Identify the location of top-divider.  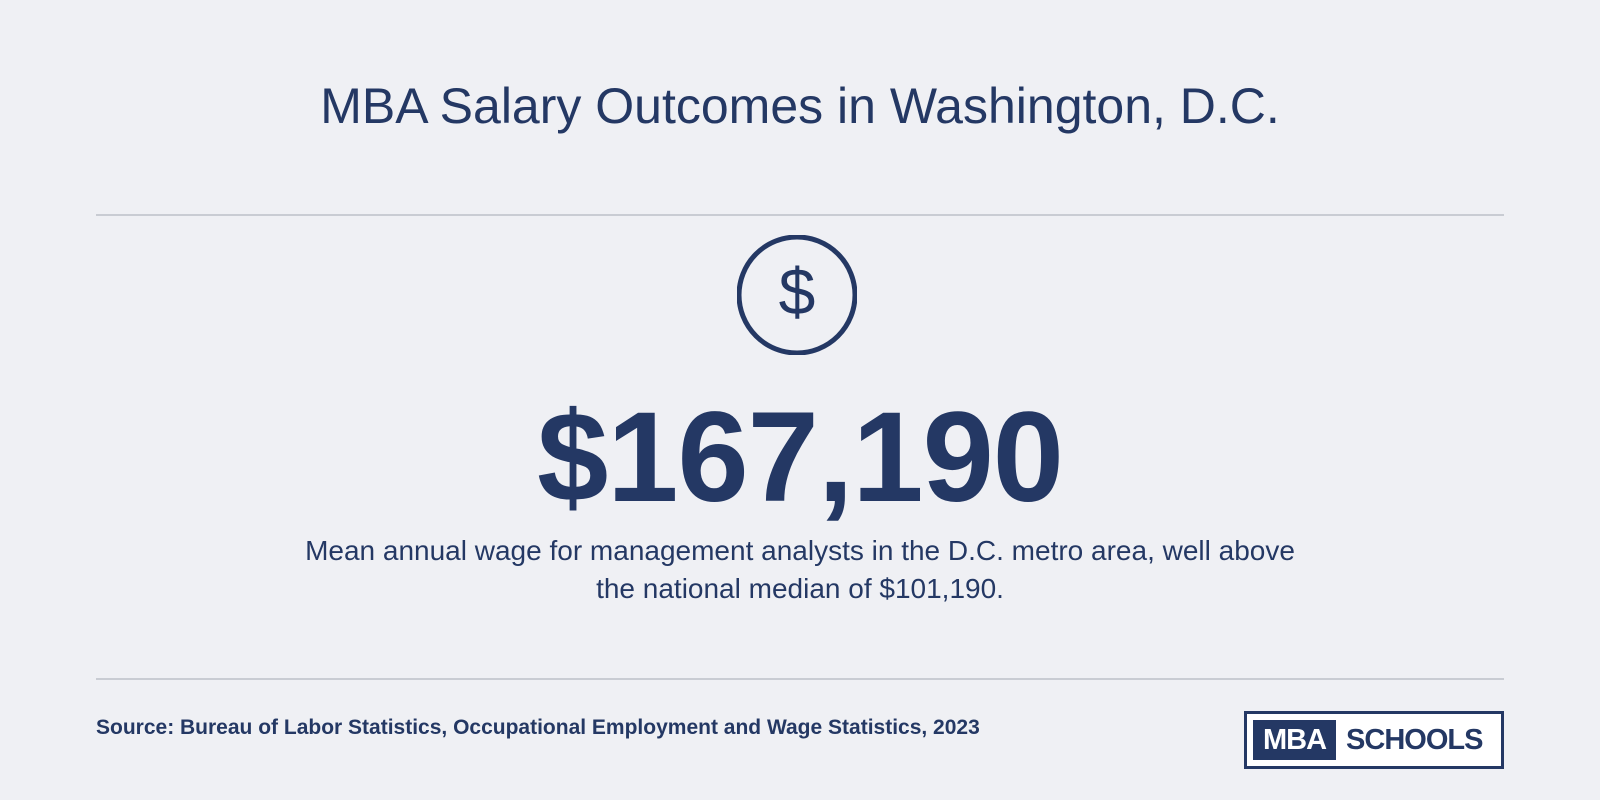
(800, 215).